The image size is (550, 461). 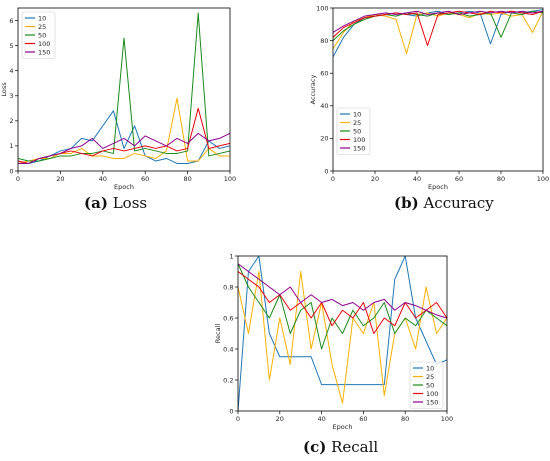 What do you see at coordinates (322, 8) in the screenshot?
I see `y-tick-label: 100` at bounding box center [322, 8].